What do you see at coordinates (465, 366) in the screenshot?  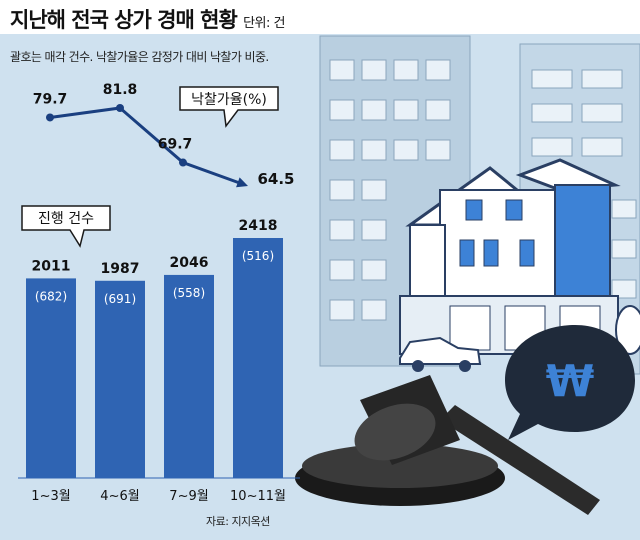 I see `car-wheel-rear` at bounding box center [465, 366].